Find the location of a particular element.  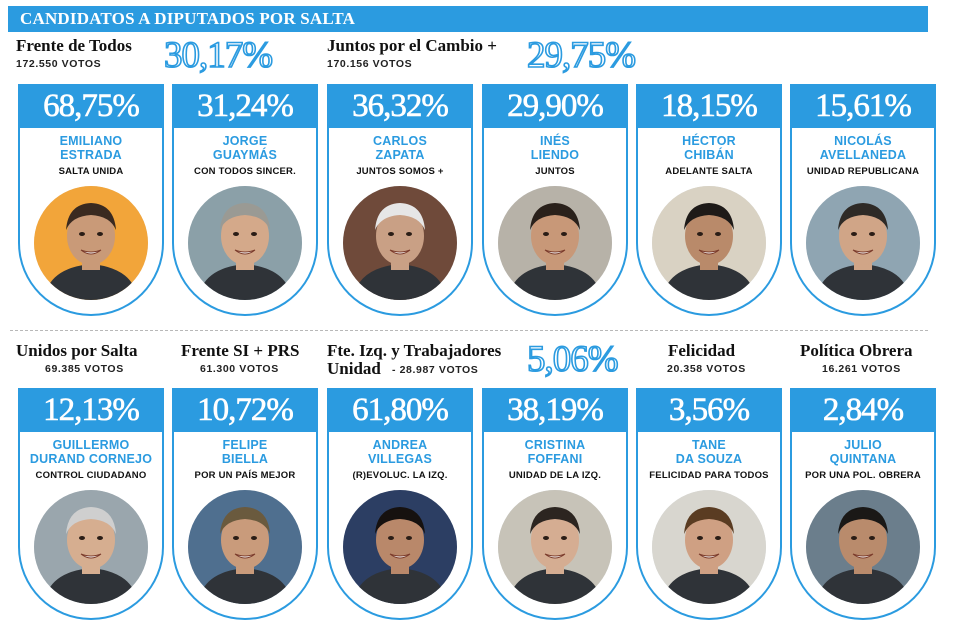

photo-felipe-biella is located at coordinates (245, 547).